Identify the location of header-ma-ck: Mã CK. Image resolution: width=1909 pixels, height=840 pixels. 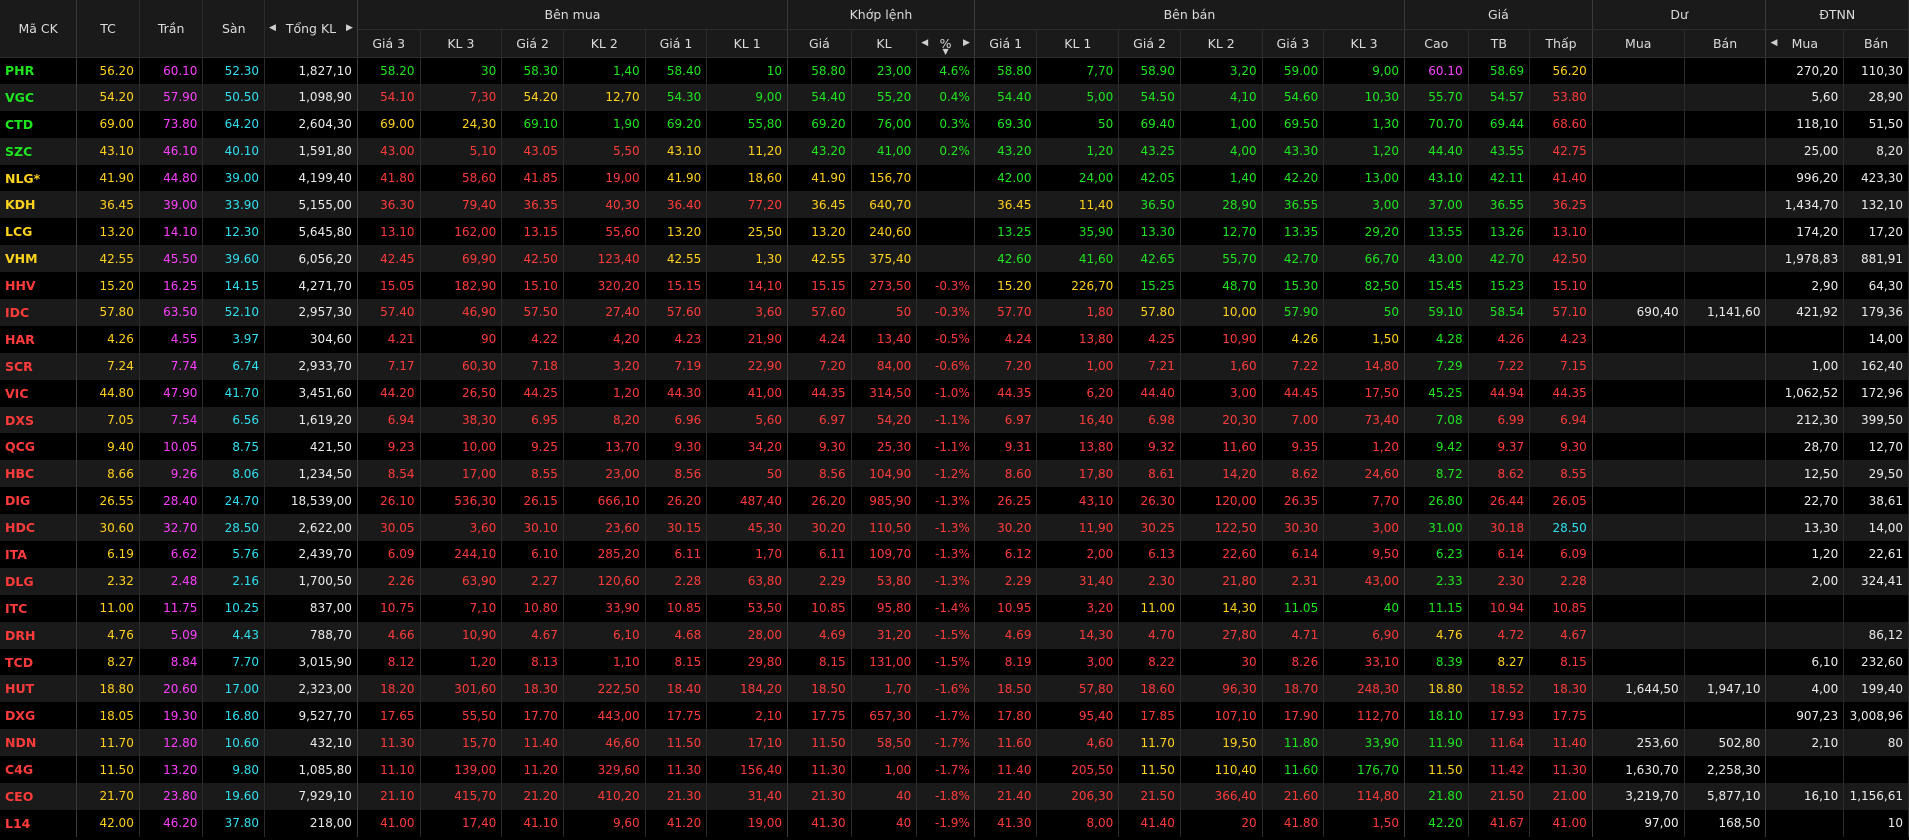
(39, 29).